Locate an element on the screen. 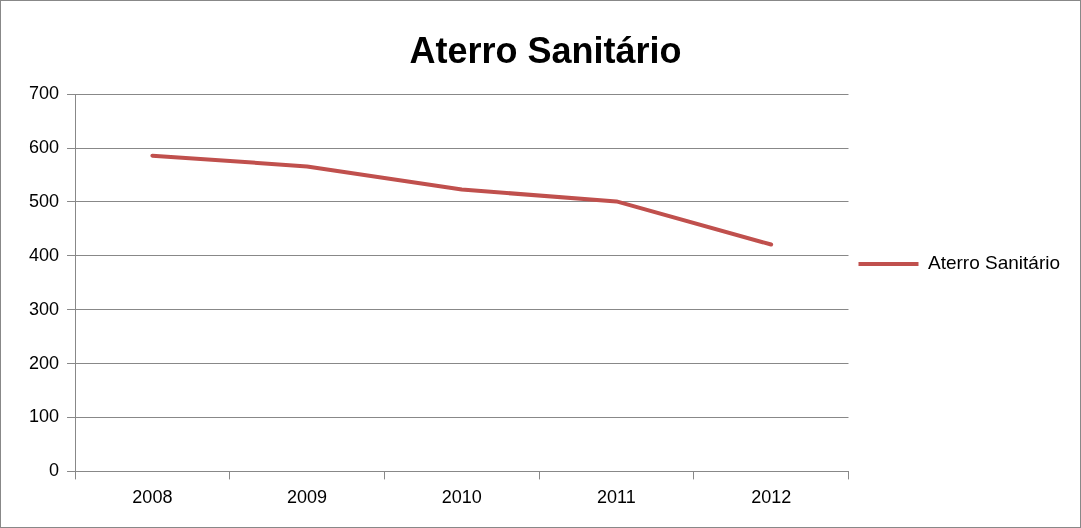  x-tick-label: 2011 is located at coordinates (616, 497).